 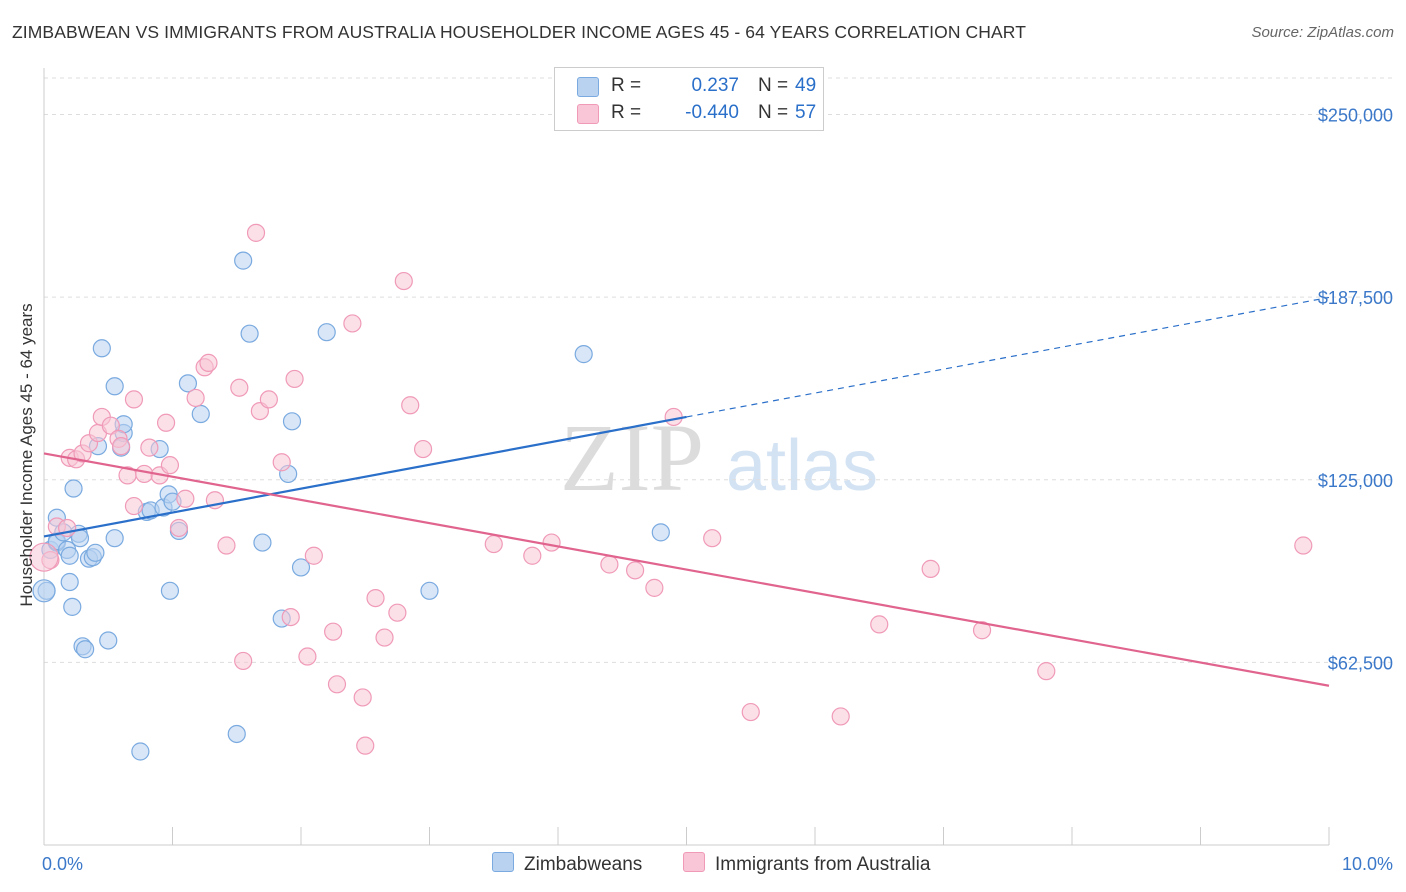 What do you see at coordinates (715, 85) in the screenshot?
I see `r-value-zimbabweans: 0.237` at bounding box center [715, 85].